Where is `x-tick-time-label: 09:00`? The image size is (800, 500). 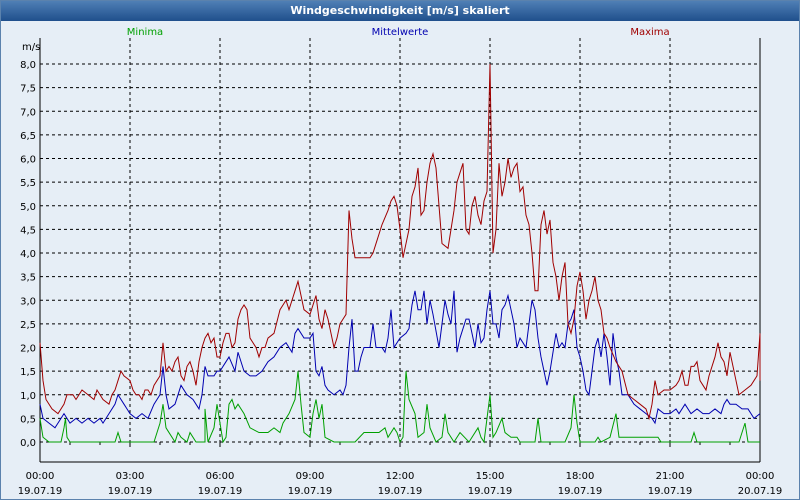
x-tick-time-label: 09:00 is located at coordinates (310, 476).